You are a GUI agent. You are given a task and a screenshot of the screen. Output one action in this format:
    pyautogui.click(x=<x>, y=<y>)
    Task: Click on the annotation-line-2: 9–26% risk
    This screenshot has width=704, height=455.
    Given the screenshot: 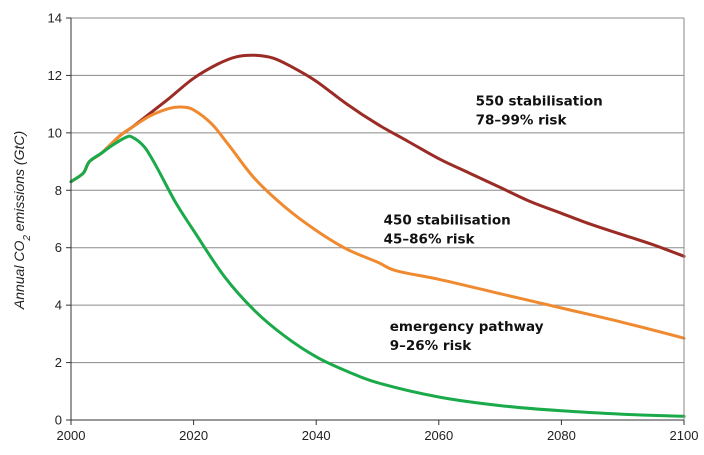 What is the action you would take?
    pyautogui.click(x=431, y=346)
    